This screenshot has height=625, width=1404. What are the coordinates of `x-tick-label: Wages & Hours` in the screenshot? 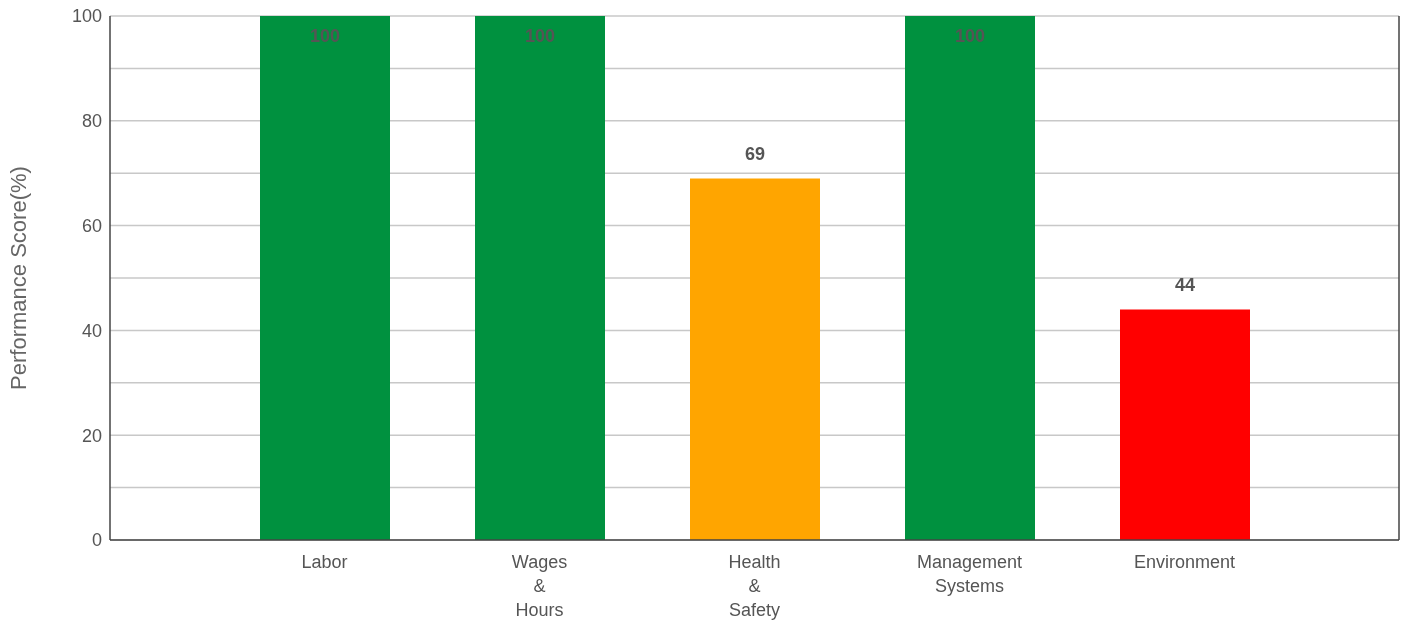 It's located at (539, 586).